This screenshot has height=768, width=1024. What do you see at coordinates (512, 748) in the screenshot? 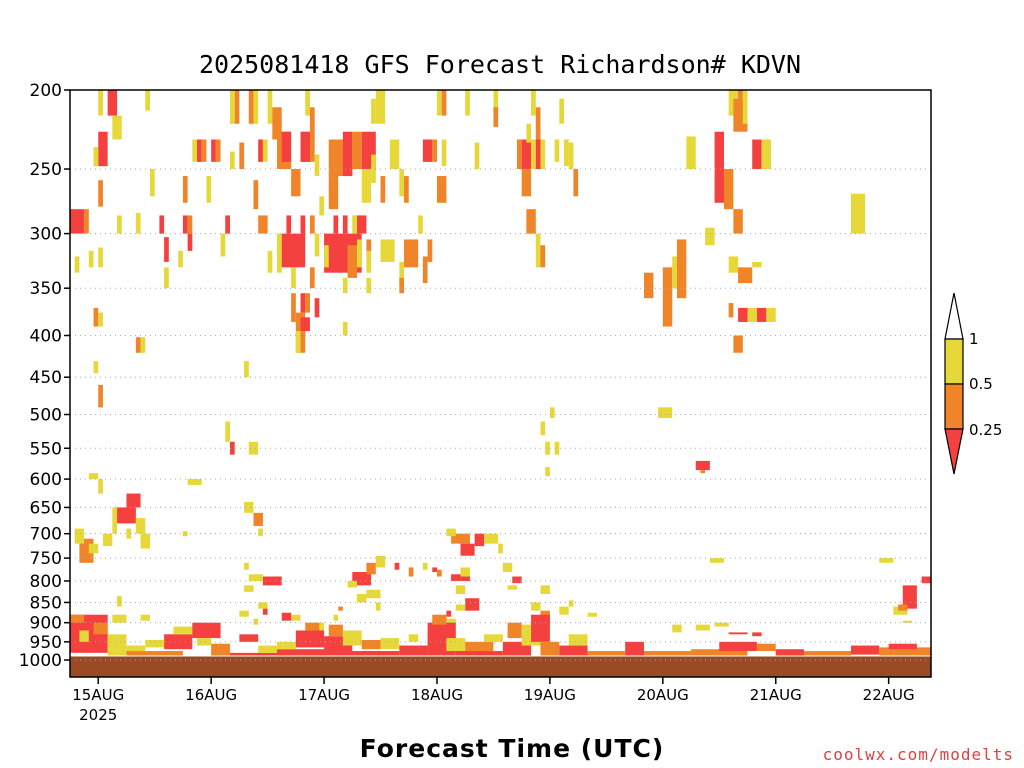
I see `x-axis-label: Forecast Time (UTC)` at bounding box center [512, 748].